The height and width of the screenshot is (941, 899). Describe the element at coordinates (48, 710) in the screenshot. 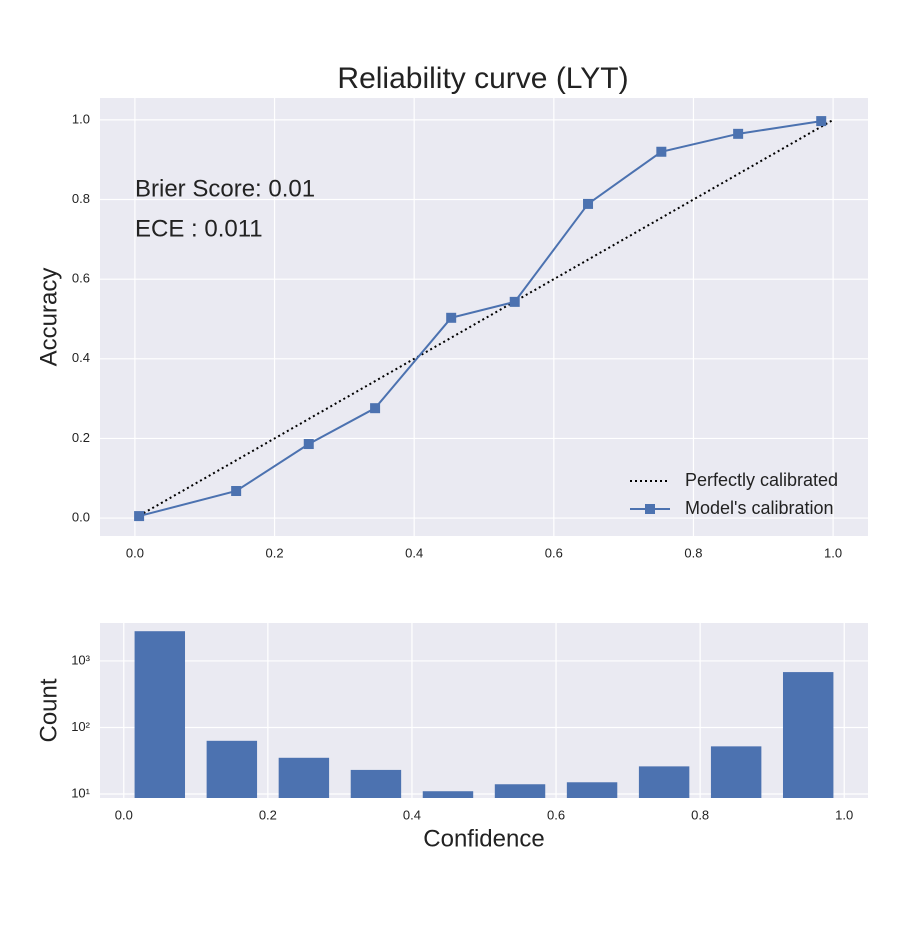

I see `y-axis-label: Count` at that location.